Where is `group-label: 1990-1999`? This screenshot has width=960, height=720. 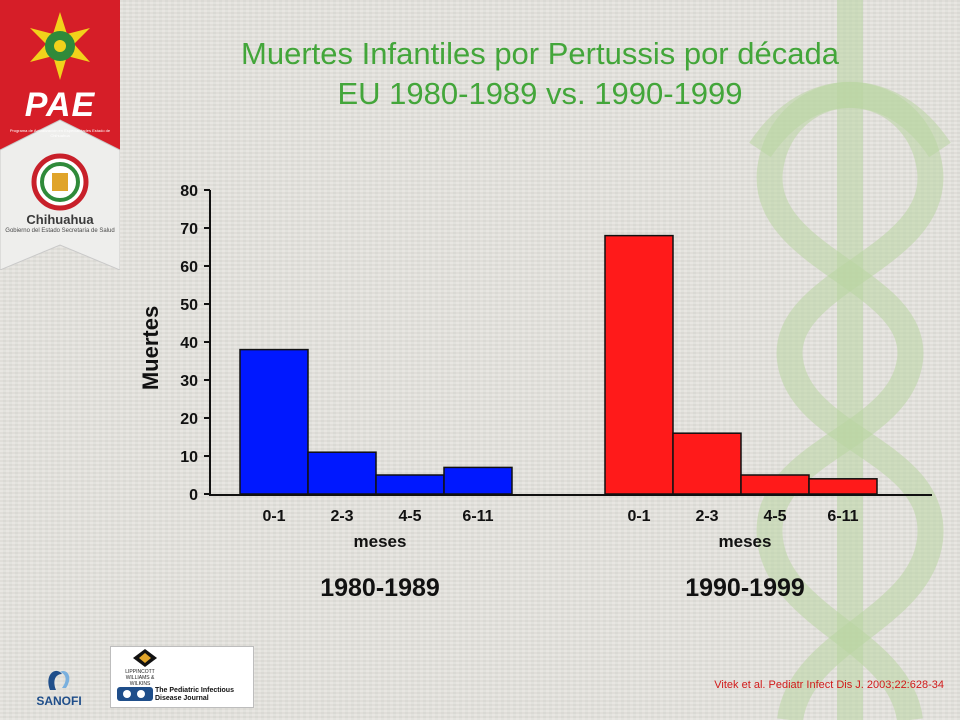 group-label: 1990-1999 is located at coordinates (745, 588).